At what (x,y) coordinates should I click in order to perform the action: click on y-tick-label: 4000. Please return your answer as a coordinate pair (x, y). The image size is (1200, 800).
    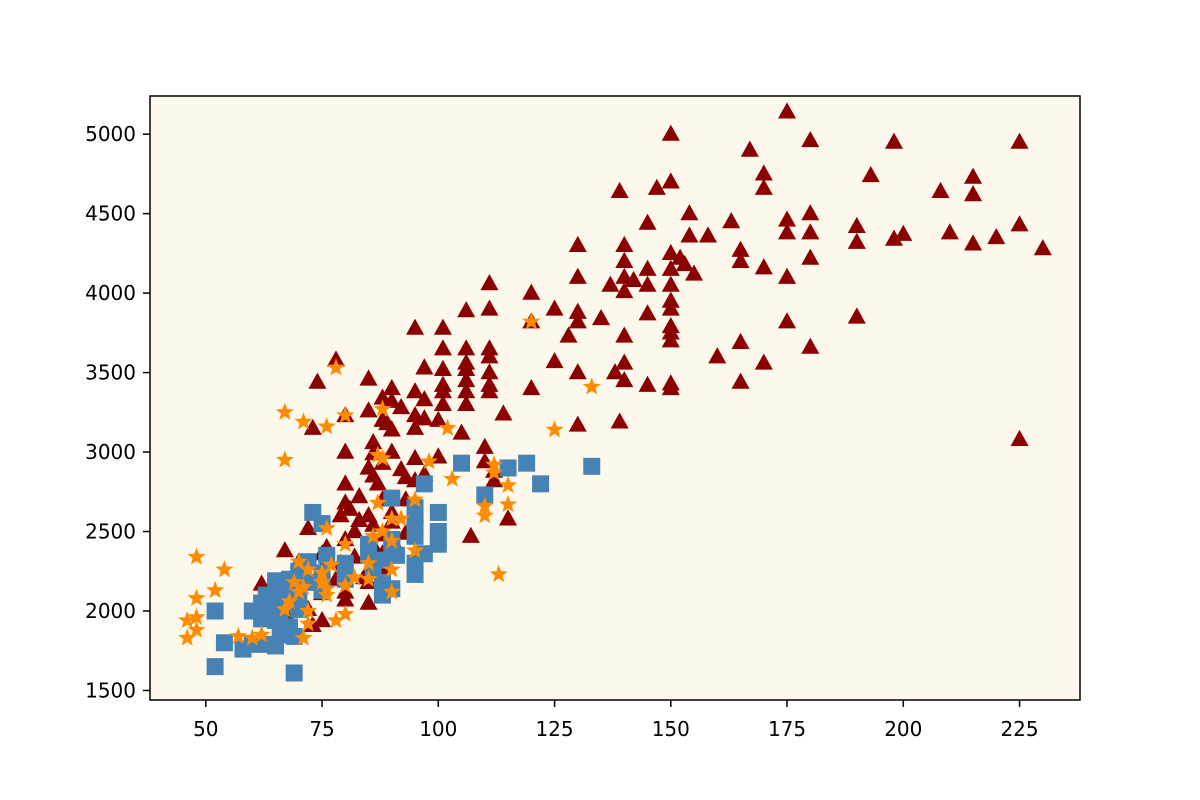
    Looking at the image, I should click on (110, 293).